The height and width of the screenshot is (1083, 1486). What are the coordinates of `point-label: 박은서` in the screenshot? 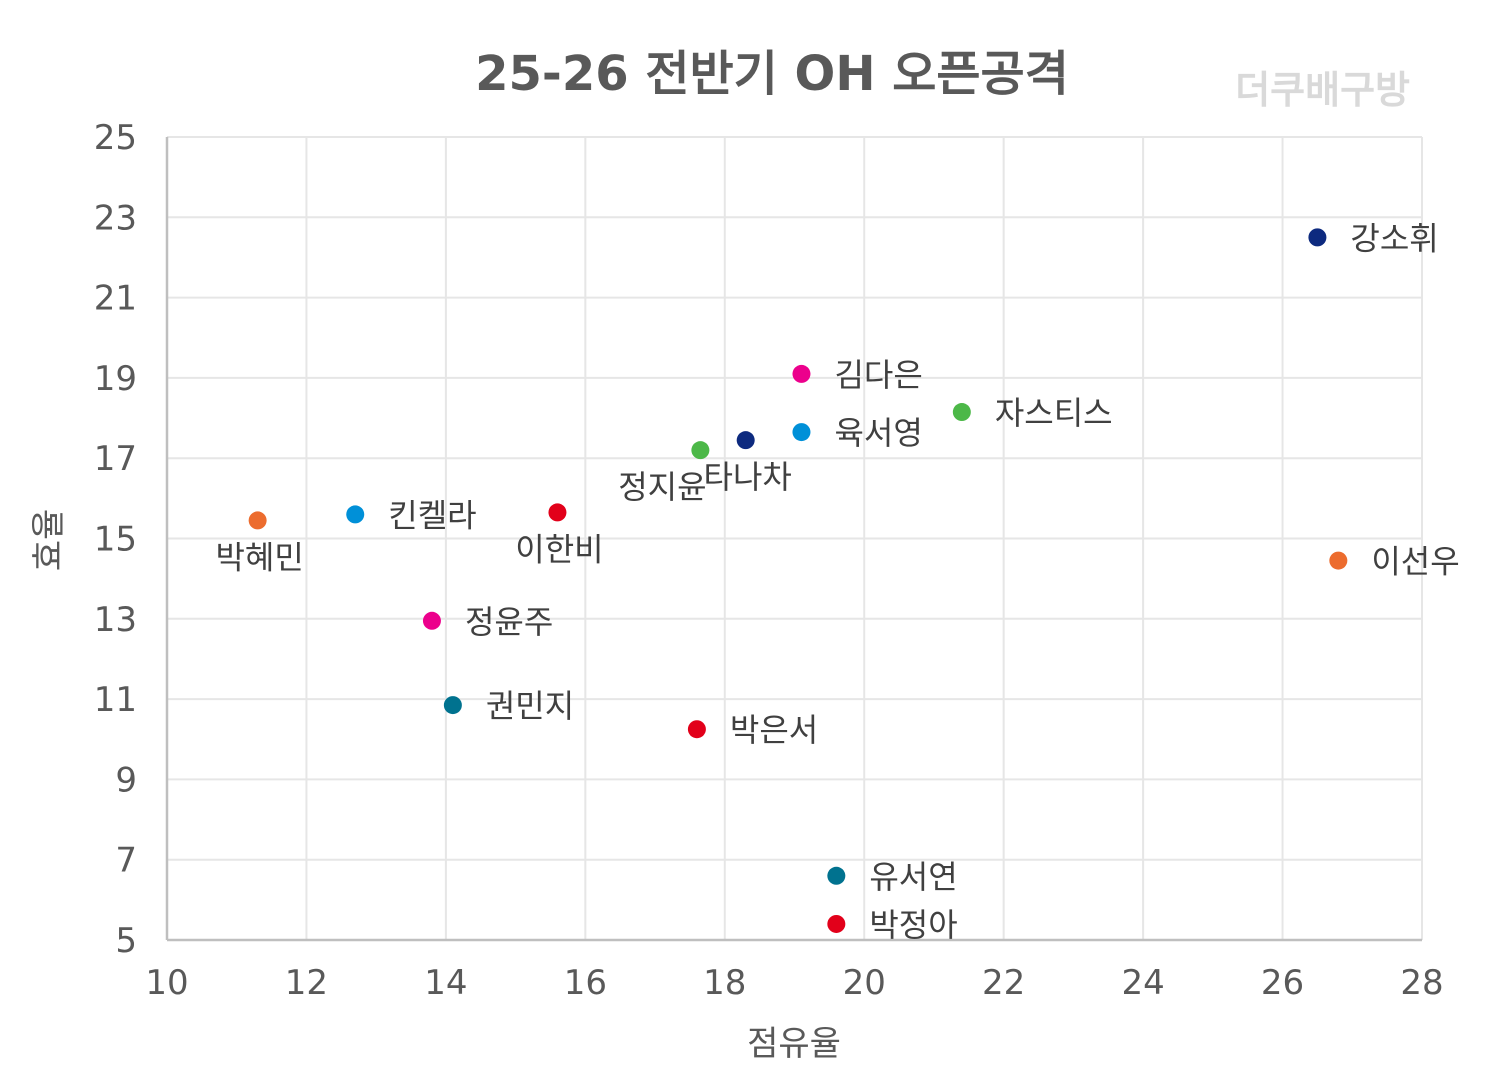 It's located at (774, 730).